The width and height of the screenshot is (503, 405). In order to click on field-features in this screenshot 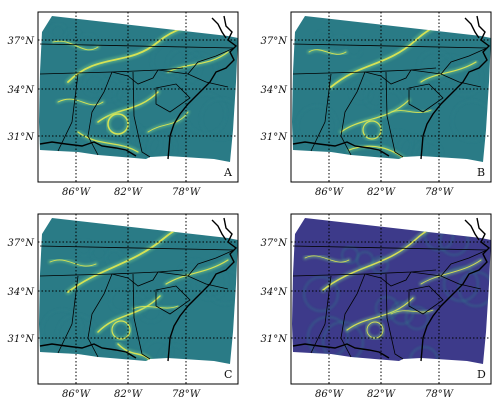, I will do `click(143, 90)`.